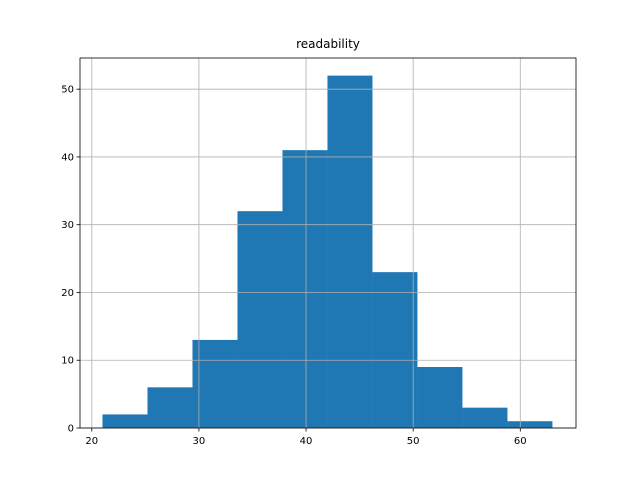  I want to click on y-tick-label: 50, so click(67, 90).